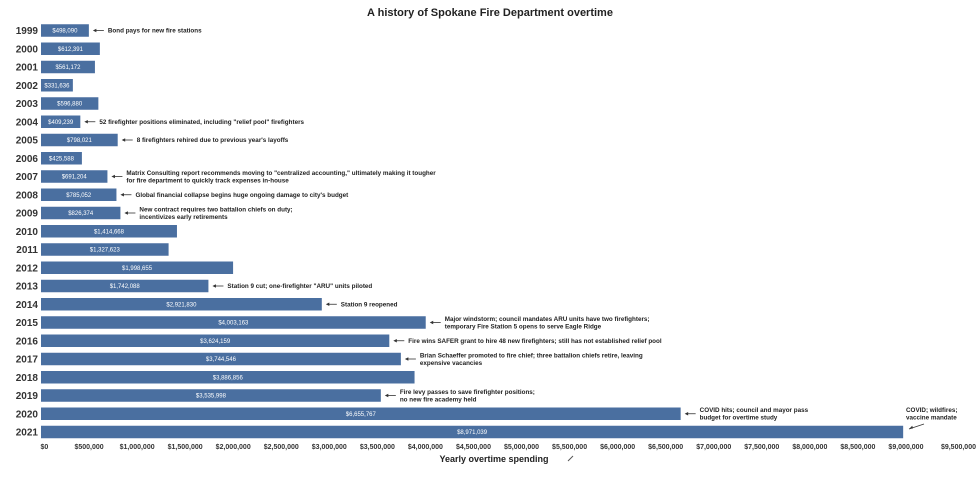  I want to click on year-label-2010: 2010, so click(27, 232).